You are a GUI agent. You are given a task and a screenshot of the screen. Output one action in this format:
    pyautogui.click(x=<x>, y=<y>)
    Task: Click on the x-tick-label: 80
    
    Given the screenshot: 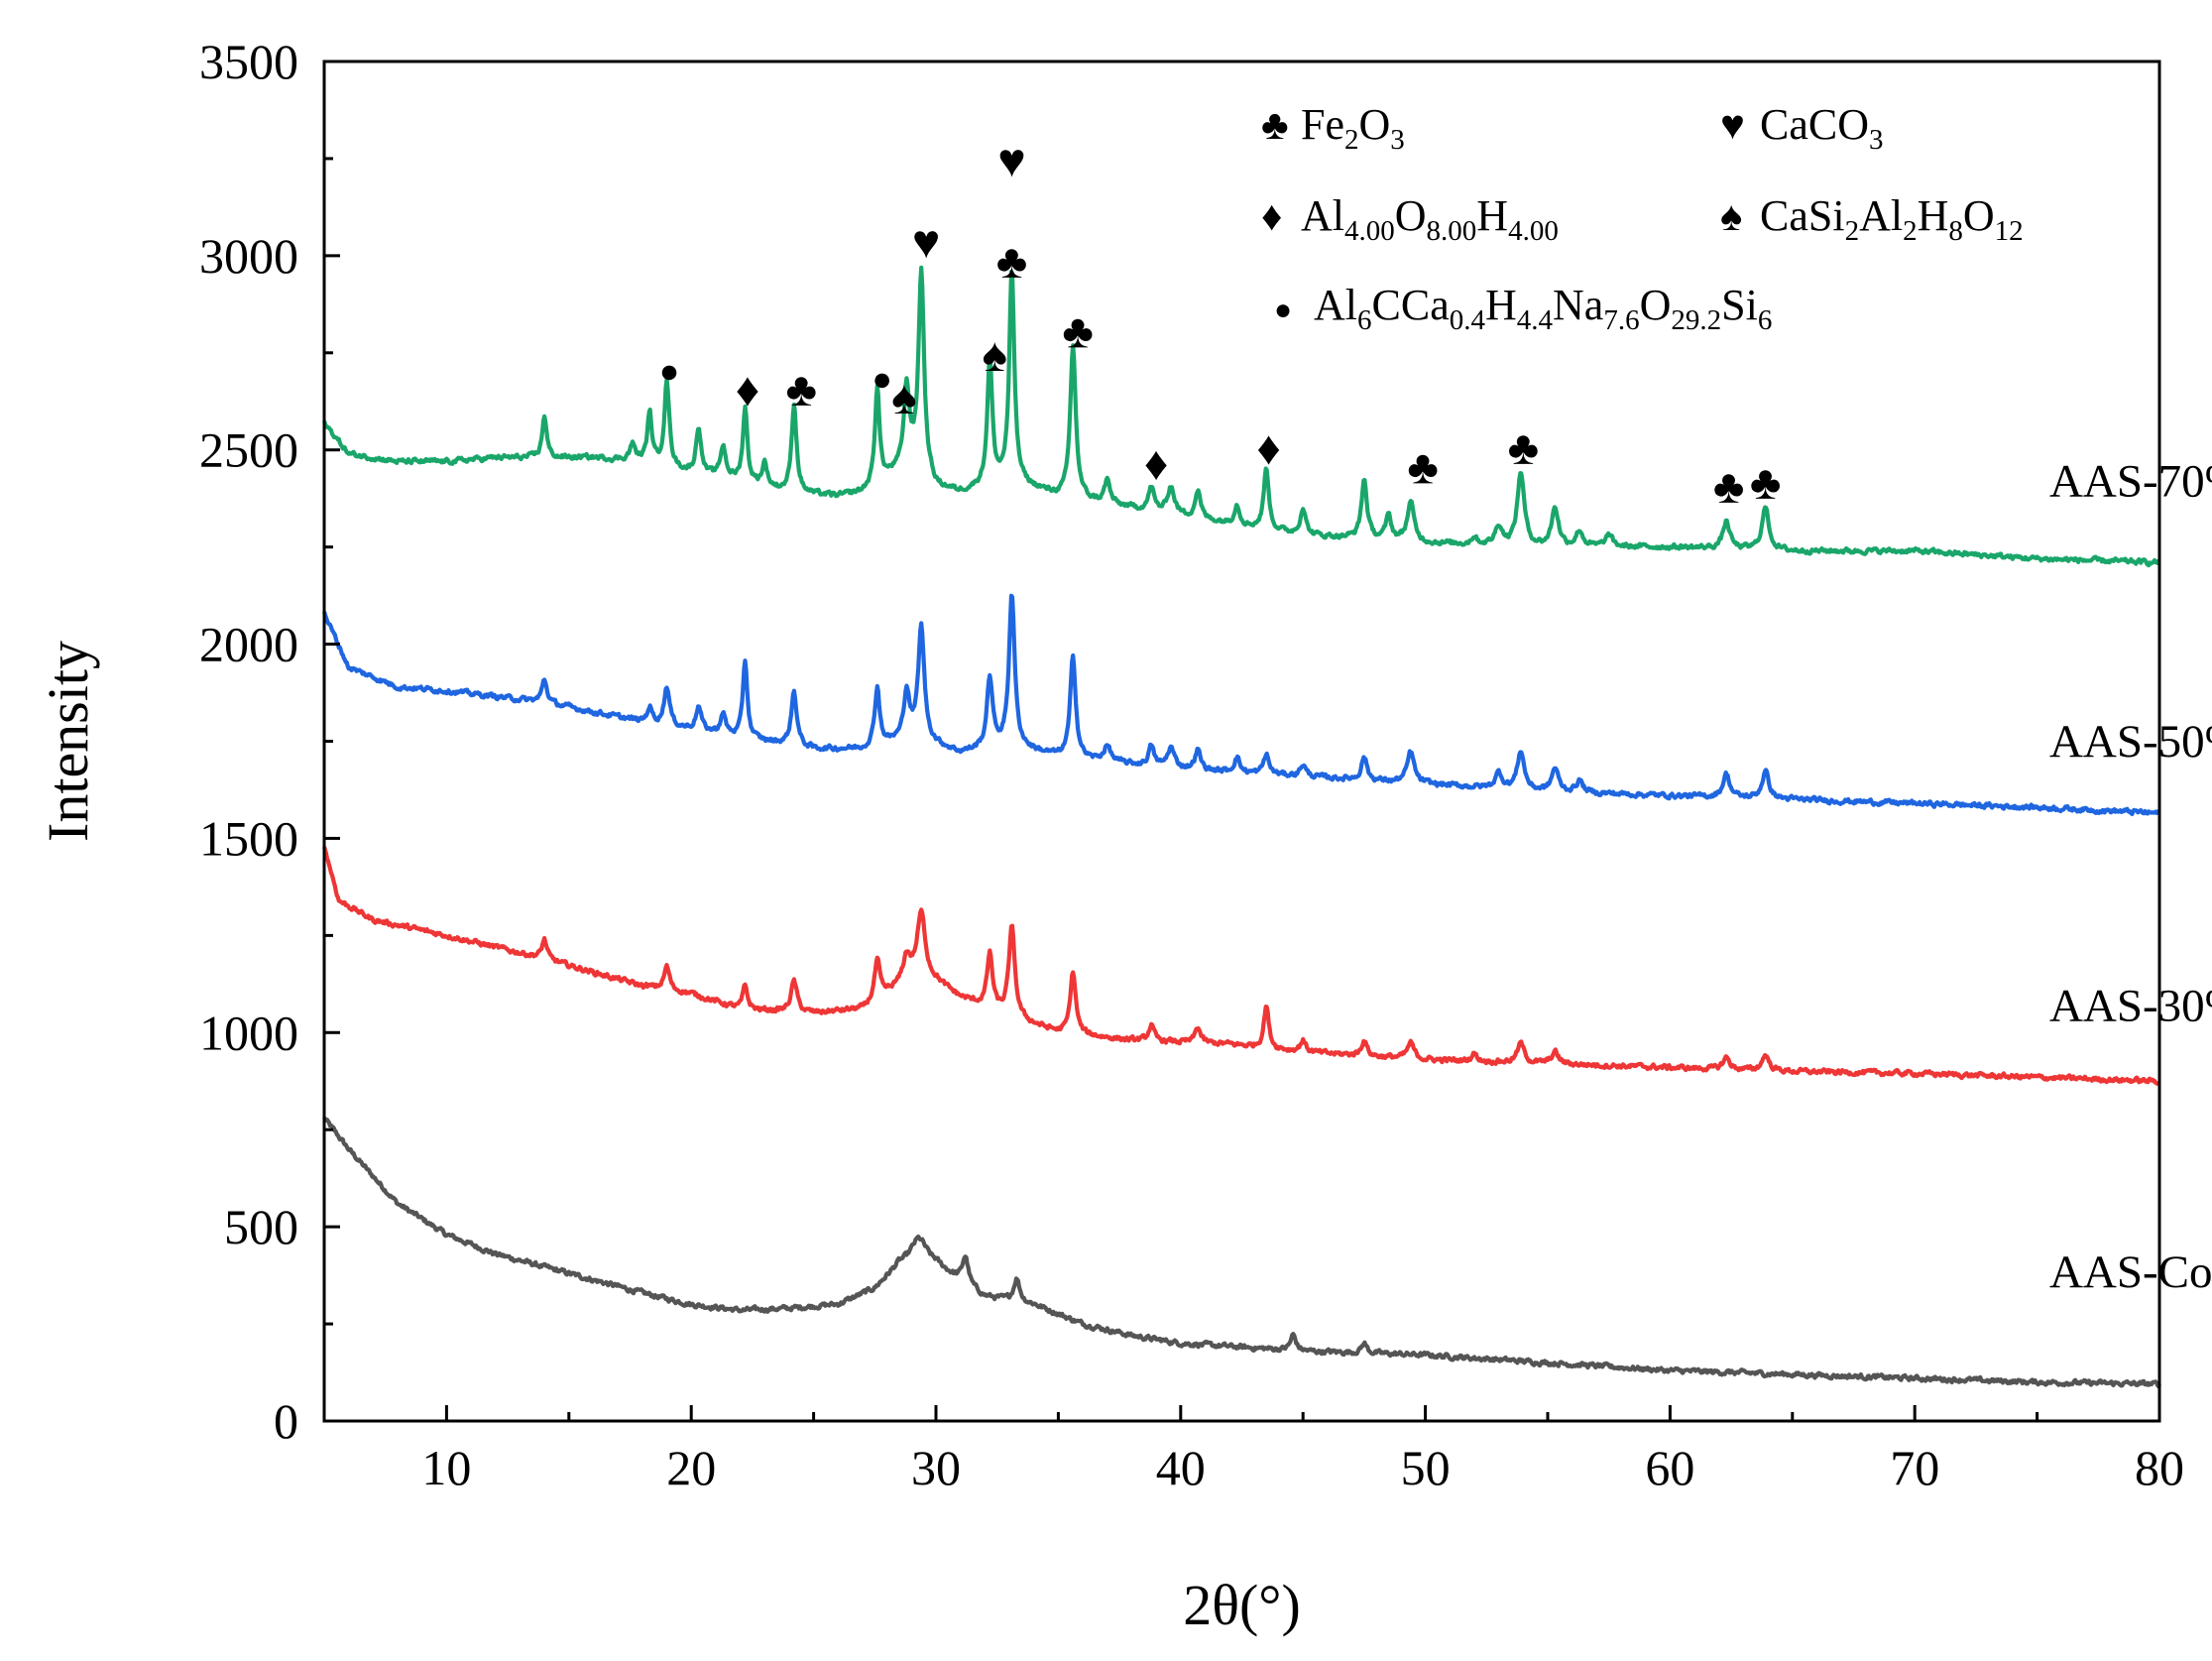 What is the action you would take?
    pyautogui.click(x=2159, y=1467)
    